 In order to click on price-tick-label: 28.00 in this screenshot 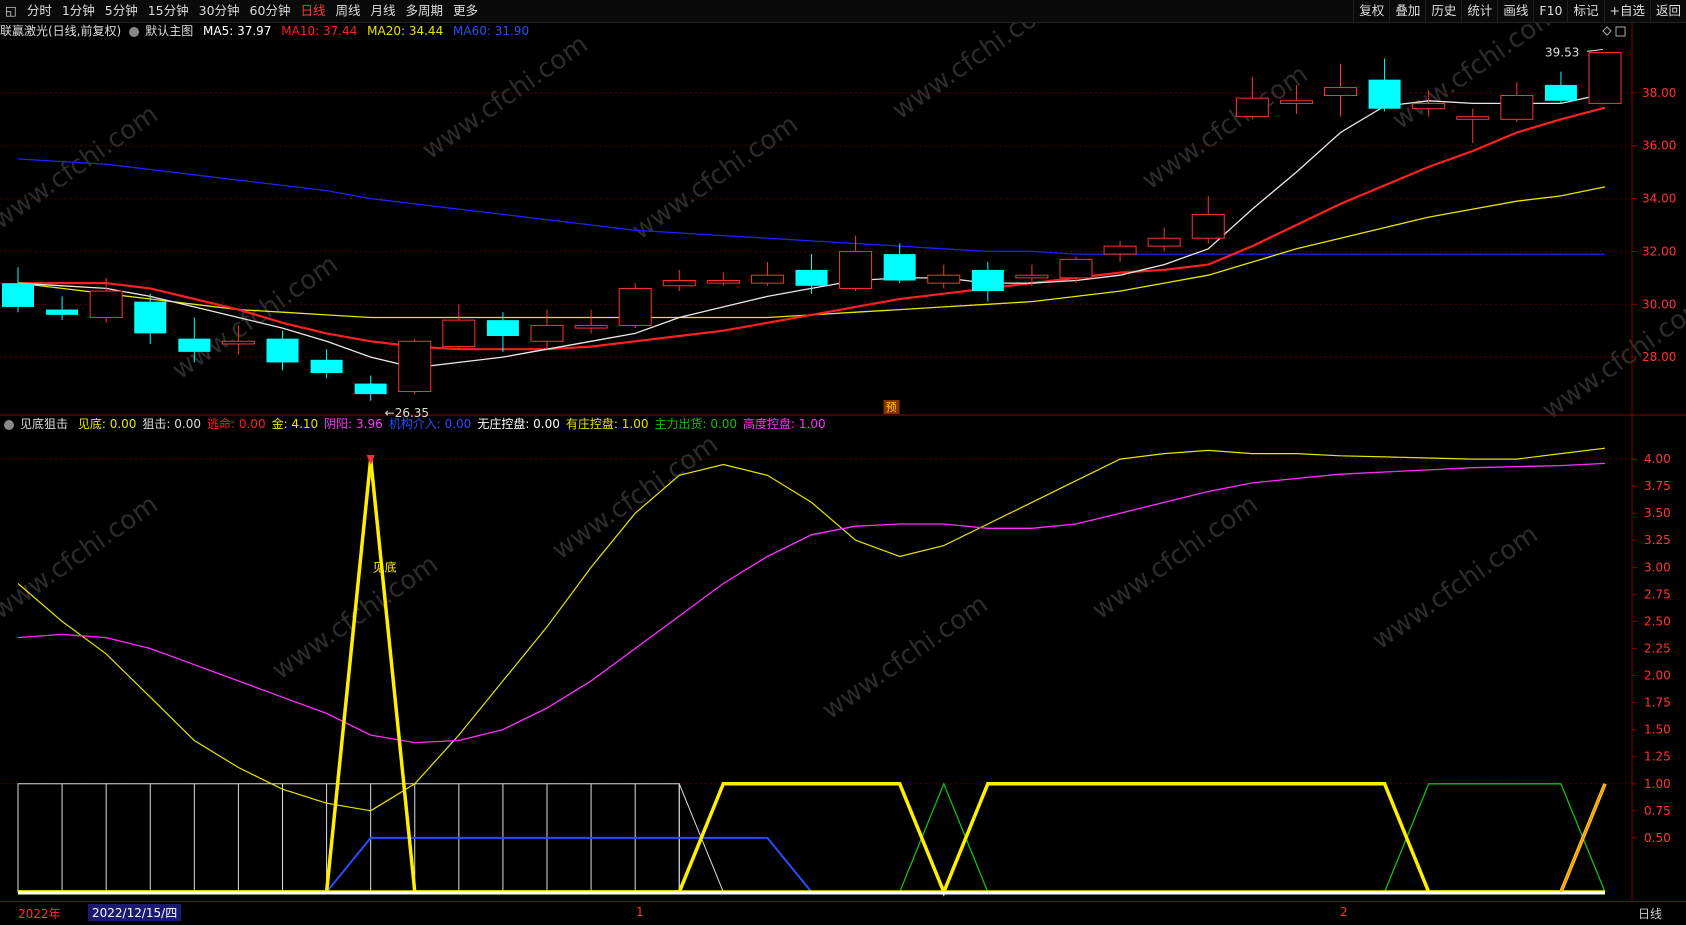, I will do `click(1659, 357)`.